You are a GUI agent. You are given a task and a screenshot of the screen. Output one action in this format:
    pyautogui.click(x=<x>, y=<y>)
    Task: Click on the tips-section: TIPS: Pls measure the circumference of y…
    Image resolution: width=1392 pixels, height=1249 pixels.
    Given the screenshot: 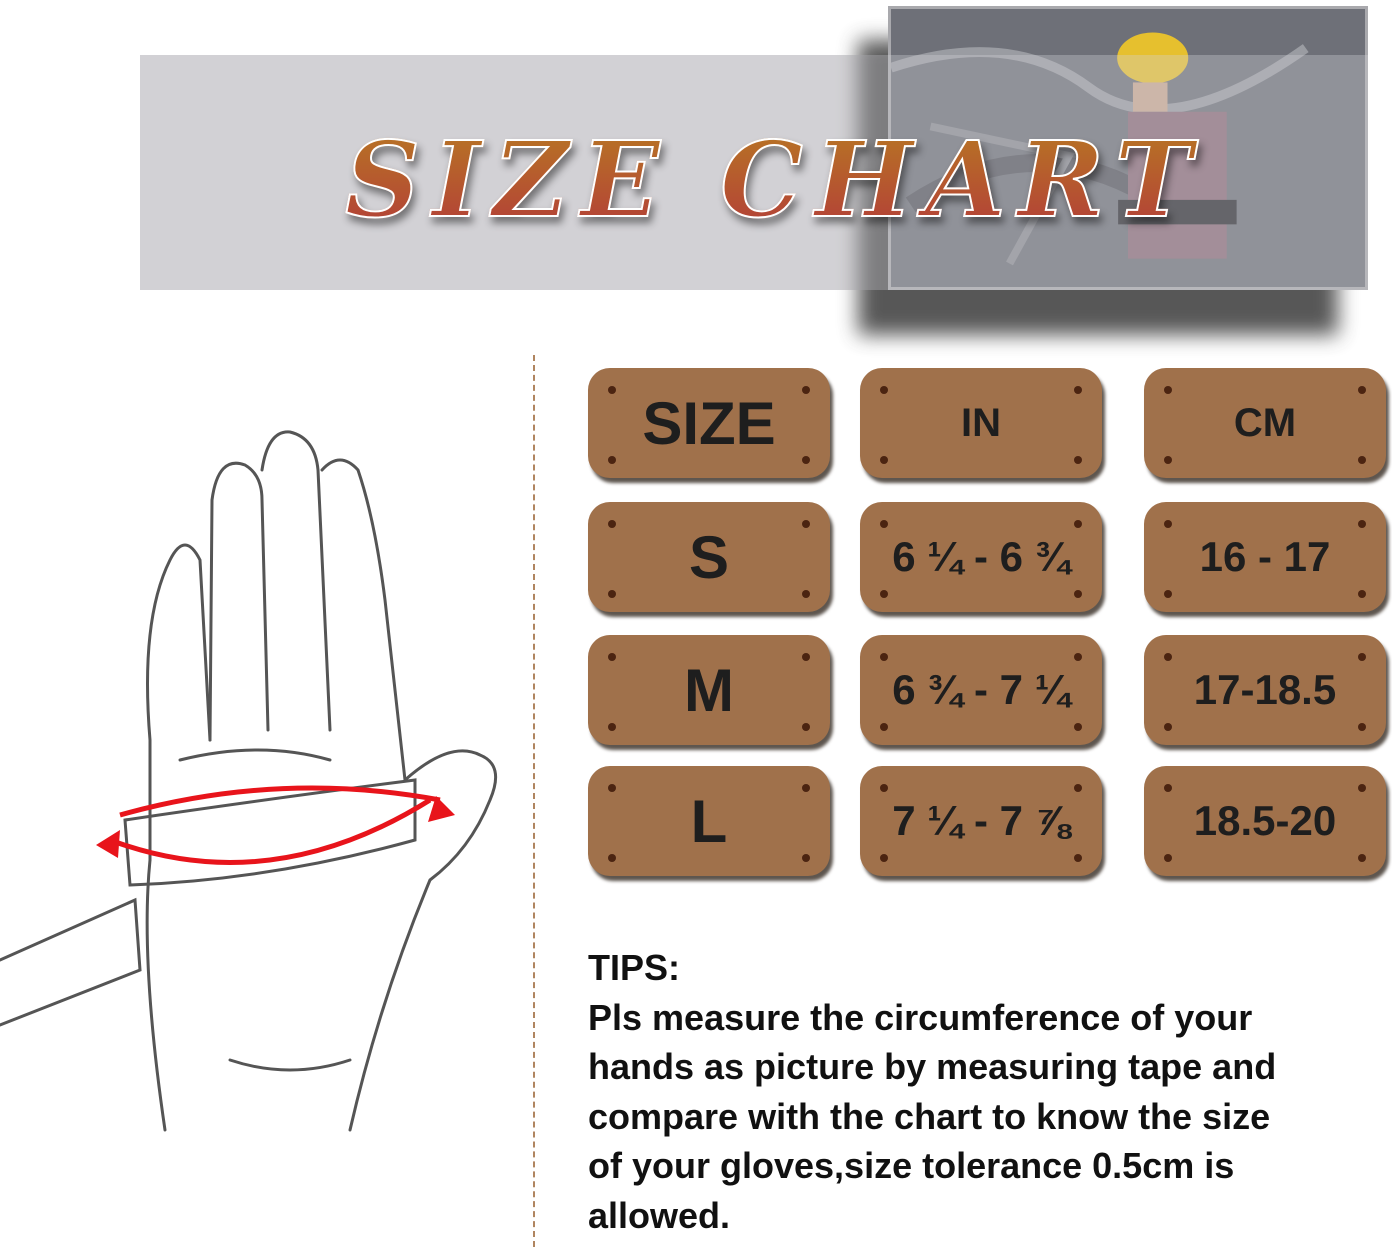 What is the action you would take?
    pyautogui.click(x=988, y=1091)
    